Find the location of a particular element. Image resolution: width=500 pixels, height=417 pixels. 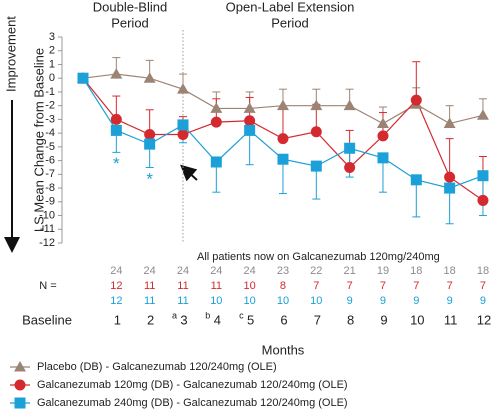

y-tick-label: 2 is located at coordinates (52, 51).